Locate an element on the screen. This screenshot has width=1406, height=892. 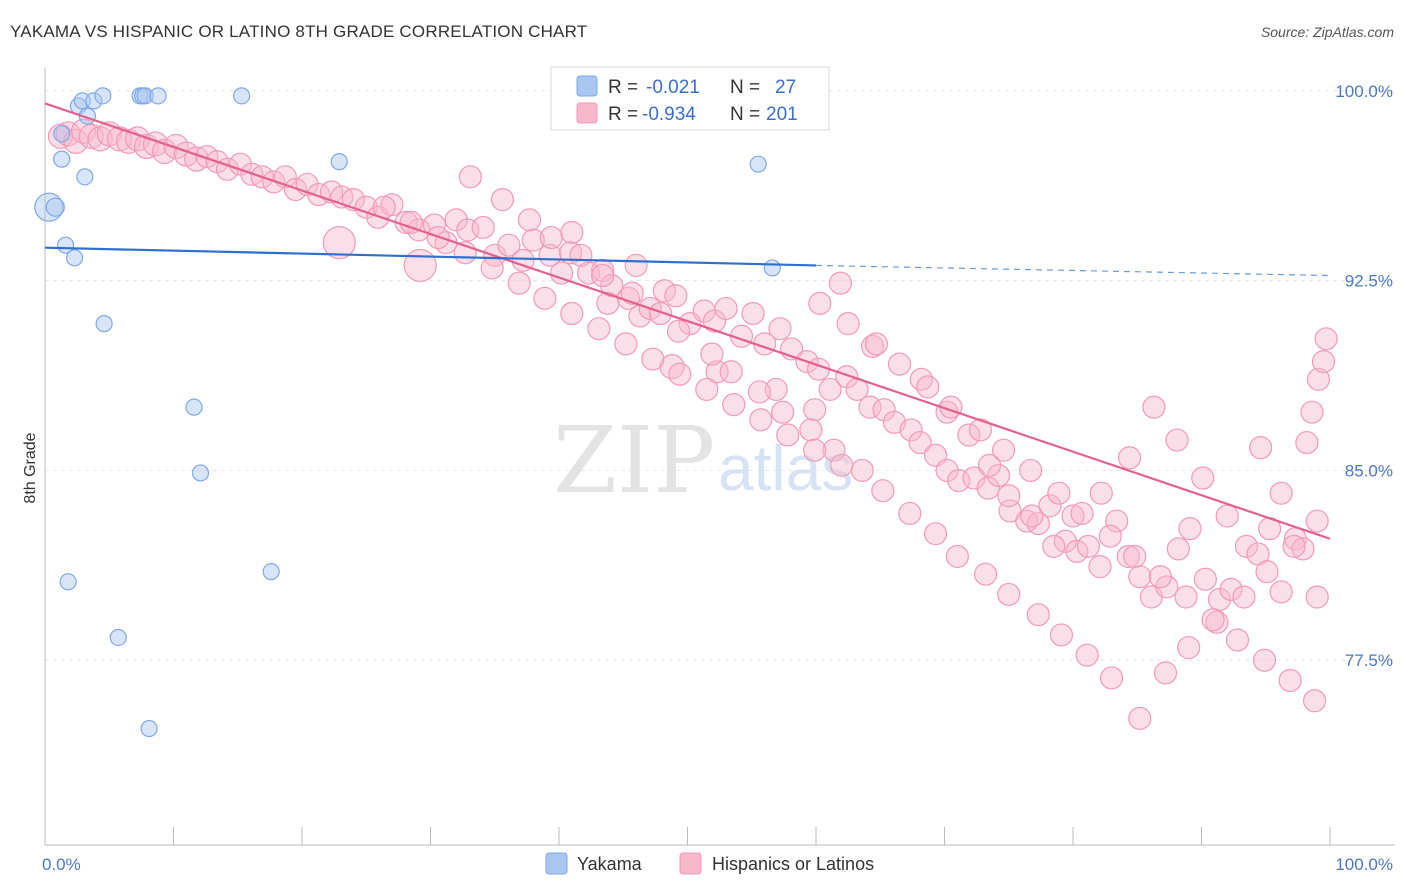
legend-yakama-swatch is located at coordinates (556, 863).